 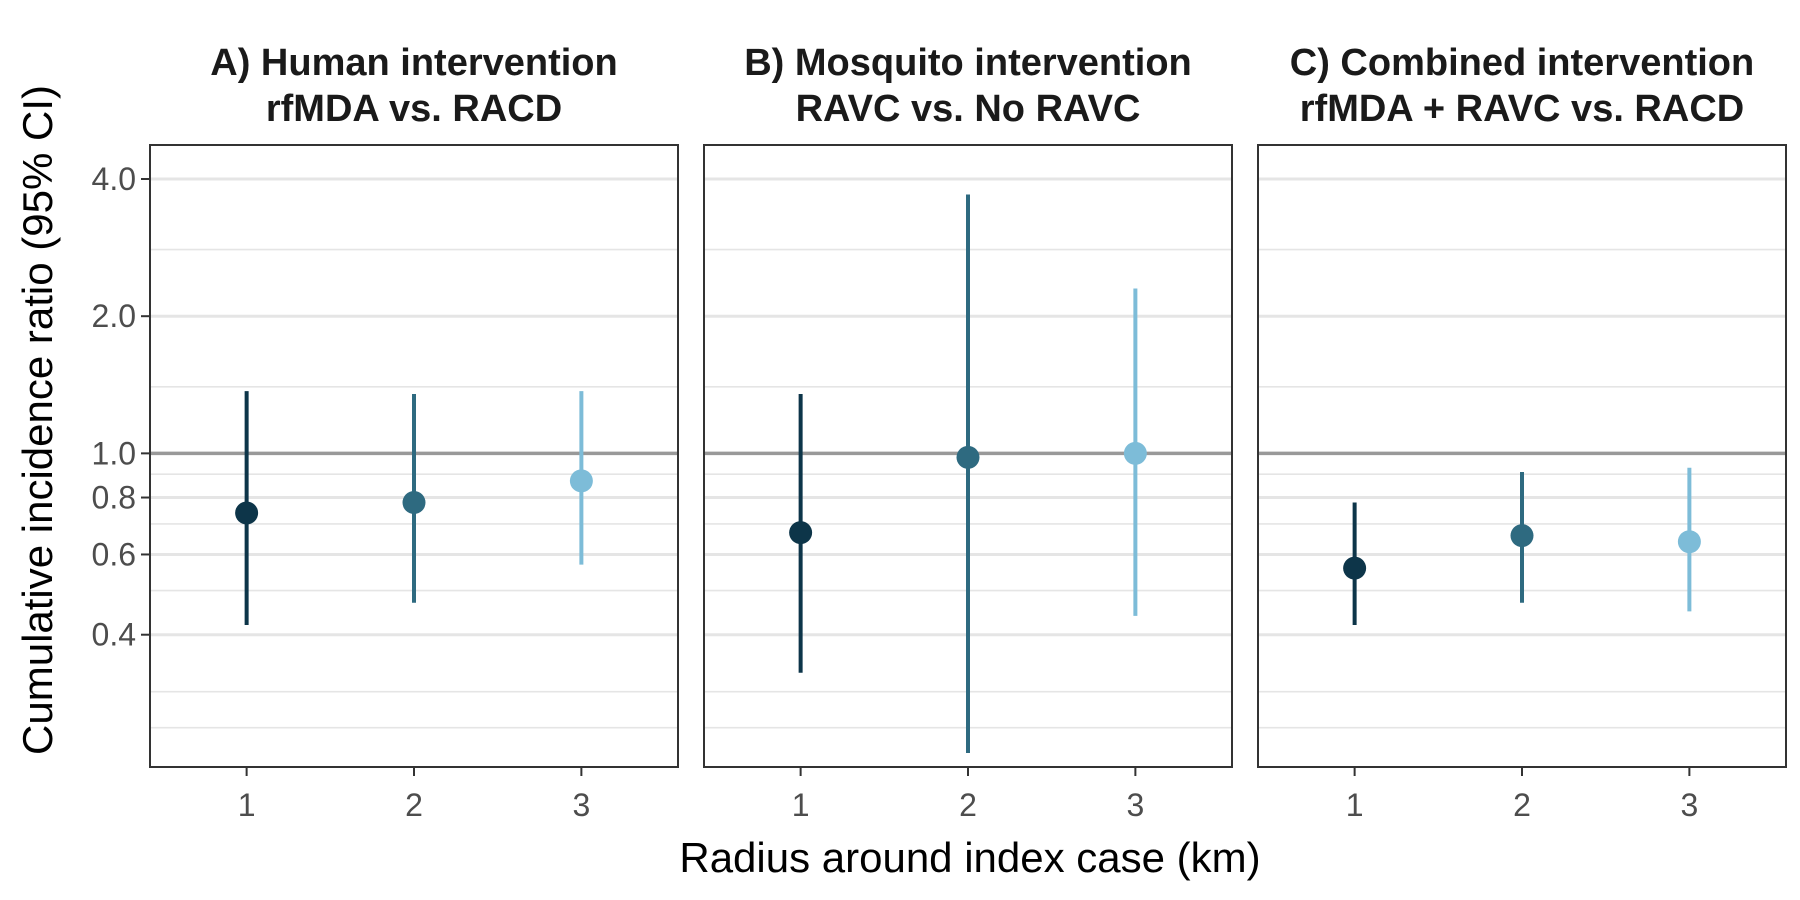 What do you see at coordinates (37, 420) in the screenshot?
I see `y-axis-title: Cumulative incidence ratio (95% CI)` at bounding box center [37, 420].